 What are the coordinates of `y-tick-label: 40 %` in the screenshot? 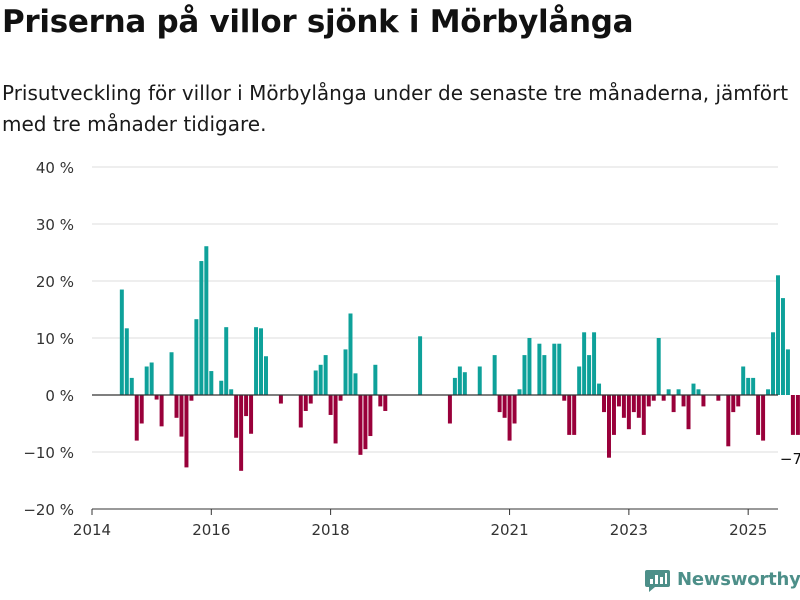 It's located at (55, 168).